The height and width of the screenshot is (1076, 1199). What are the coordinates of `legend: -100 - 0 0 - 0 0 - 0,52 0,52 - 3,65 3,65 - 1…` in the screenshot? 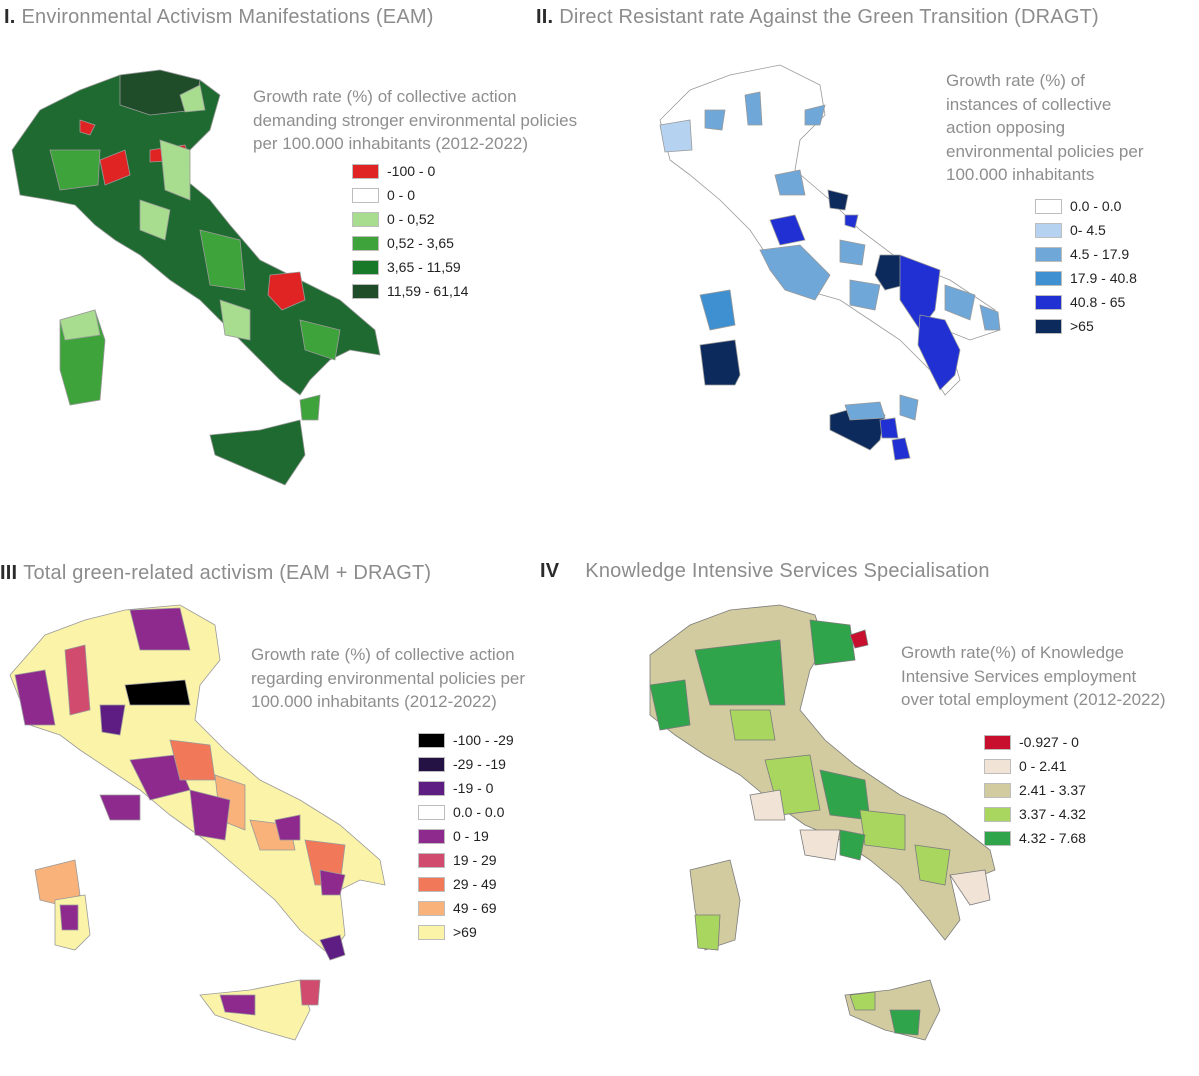 It's located at (410, 231).